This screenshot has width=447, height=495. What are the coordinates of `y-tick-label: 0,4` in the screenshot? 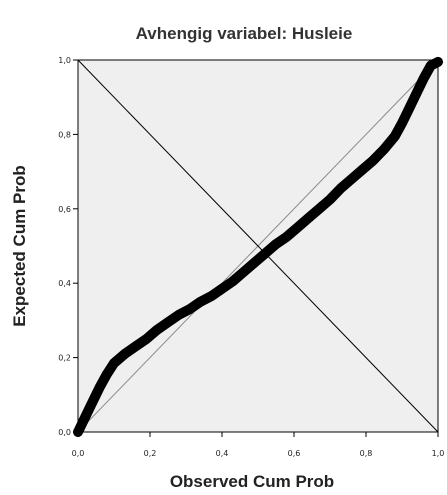 It's located at (64, 283).